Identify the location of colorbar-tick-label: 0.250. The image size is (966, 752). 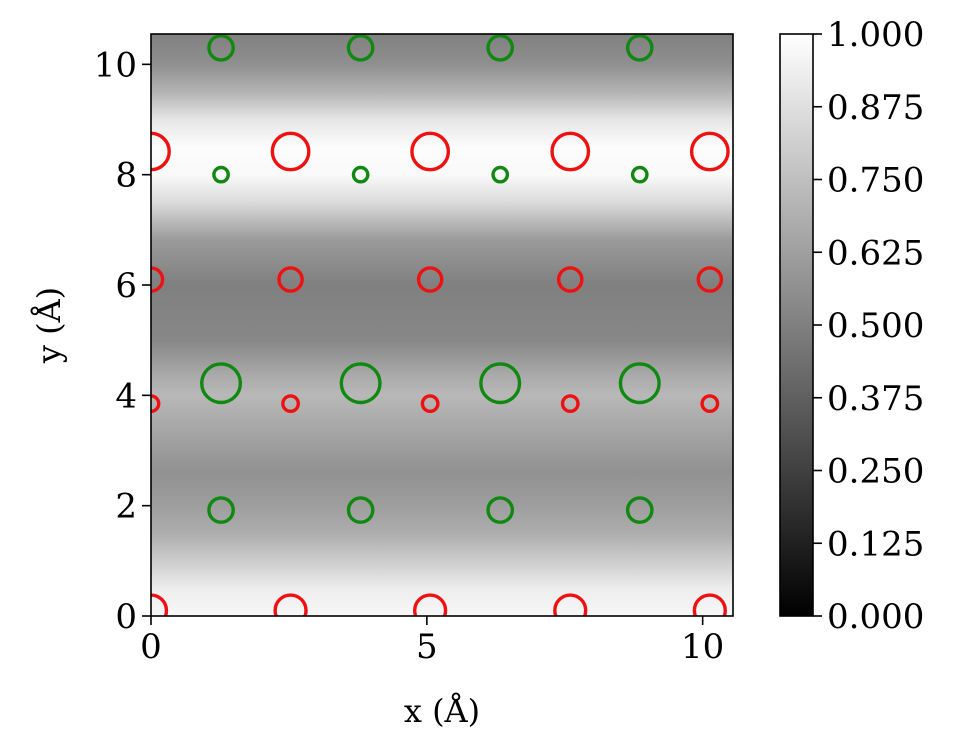
(875, 472).